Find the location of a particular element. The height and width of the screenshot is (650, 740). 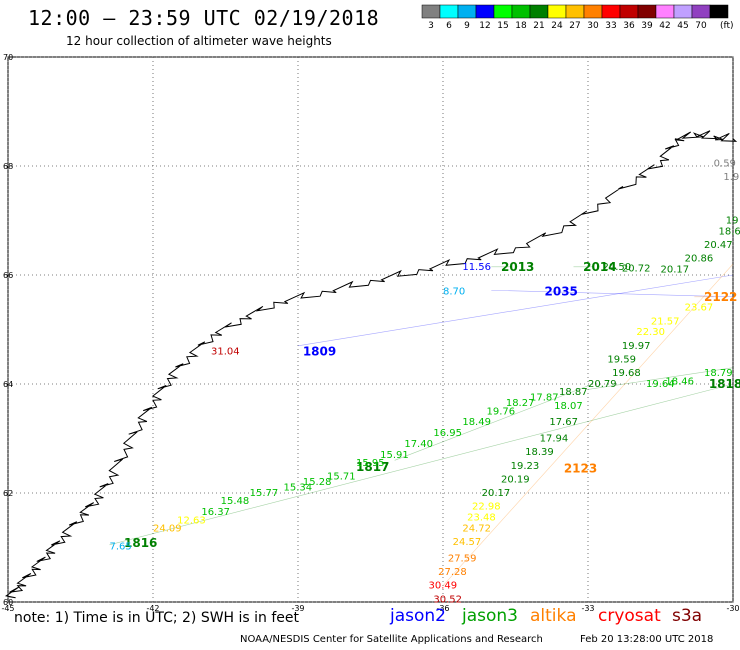

wave-height-value: 19.76 is located at coordinates (501, 411).